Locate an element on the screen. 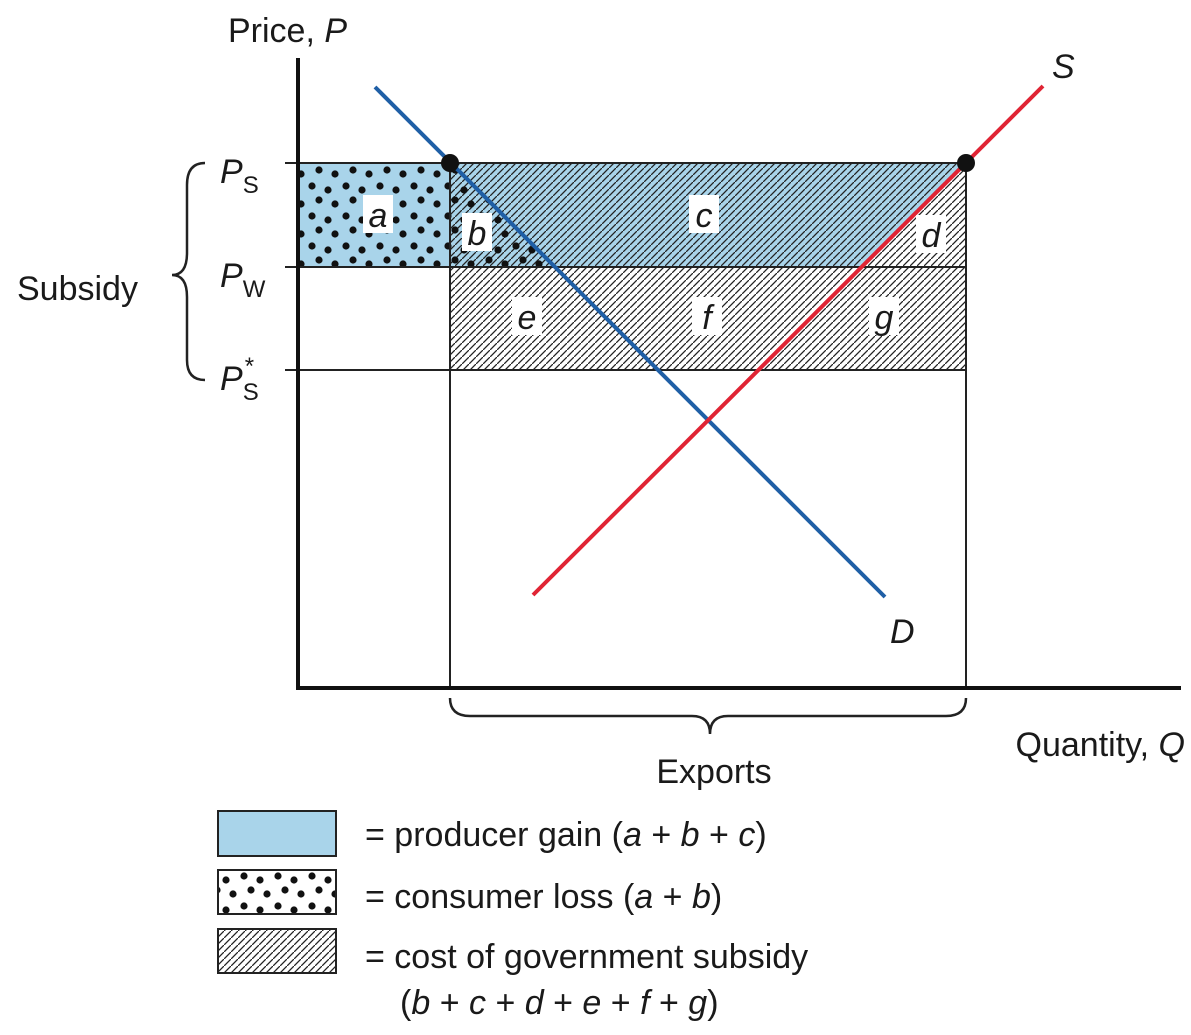 This screenshot has height=1035, width=1191. text-part: e is located at coordinates (591, 1003).